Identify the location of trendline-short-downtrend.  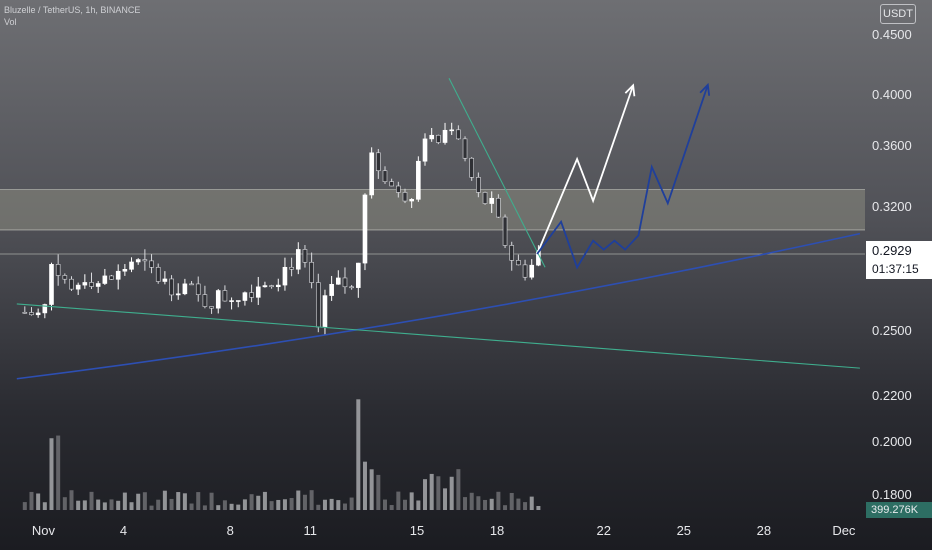
(497, 173).